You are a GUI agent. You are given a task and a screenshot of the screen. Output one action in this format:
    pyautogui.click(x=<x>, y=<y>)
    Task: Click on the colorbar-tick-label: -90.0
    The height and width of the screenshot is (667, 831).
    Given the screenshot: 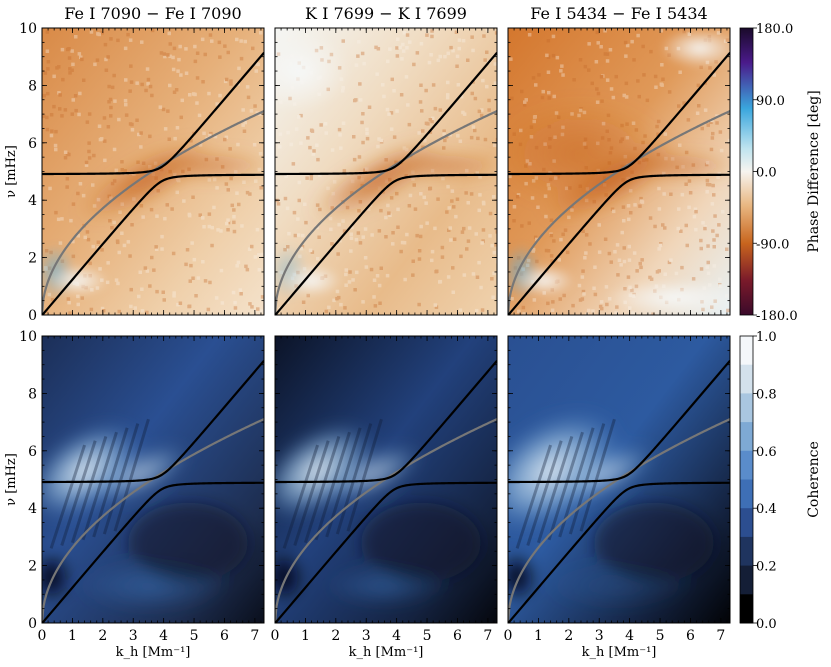 What is the action you would take?
    pyautogui.click(x=772, y=244)
    